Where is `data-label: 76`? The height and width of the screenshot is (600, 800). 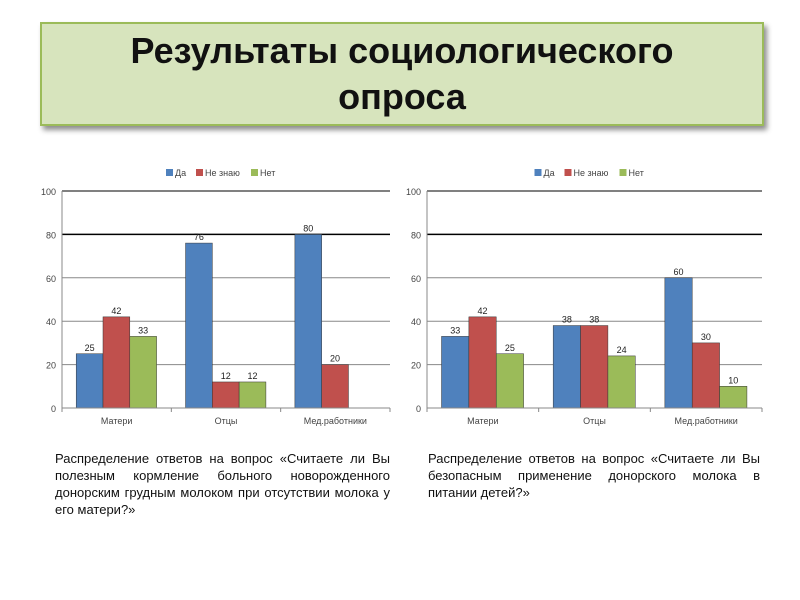
data-label: 76 is located at coordinates (199, 237).